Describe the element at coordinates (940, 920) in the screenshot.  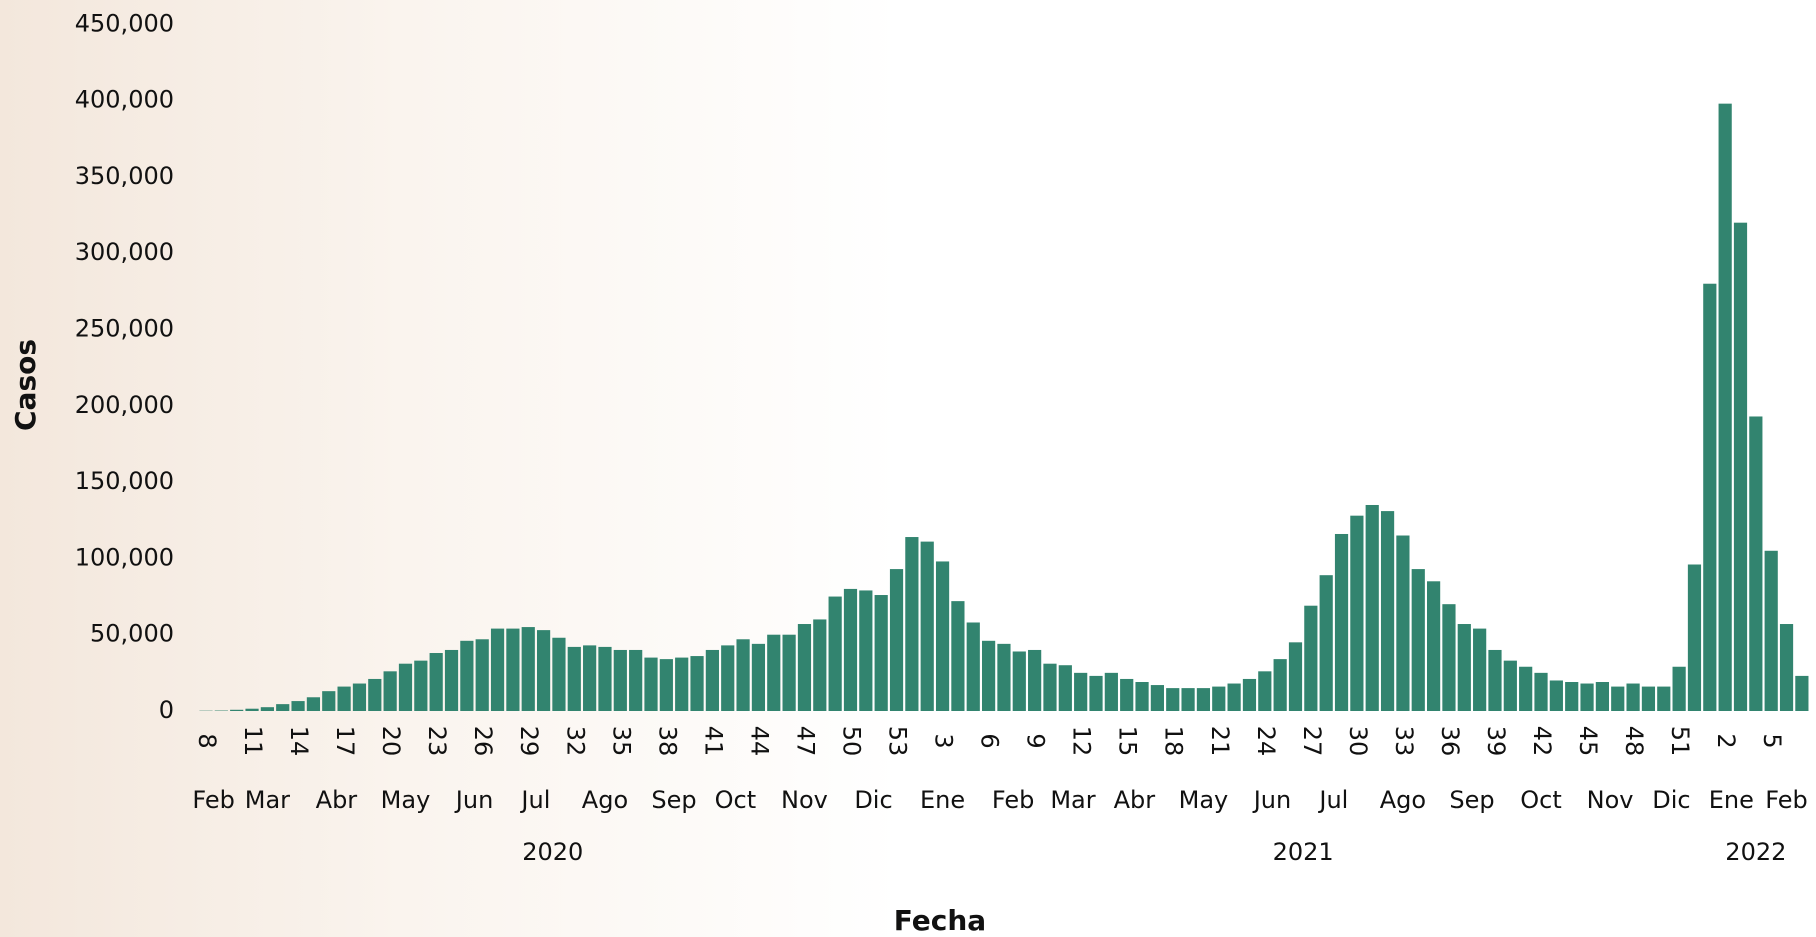
I see `x-axis-title: Fecha` at that location.